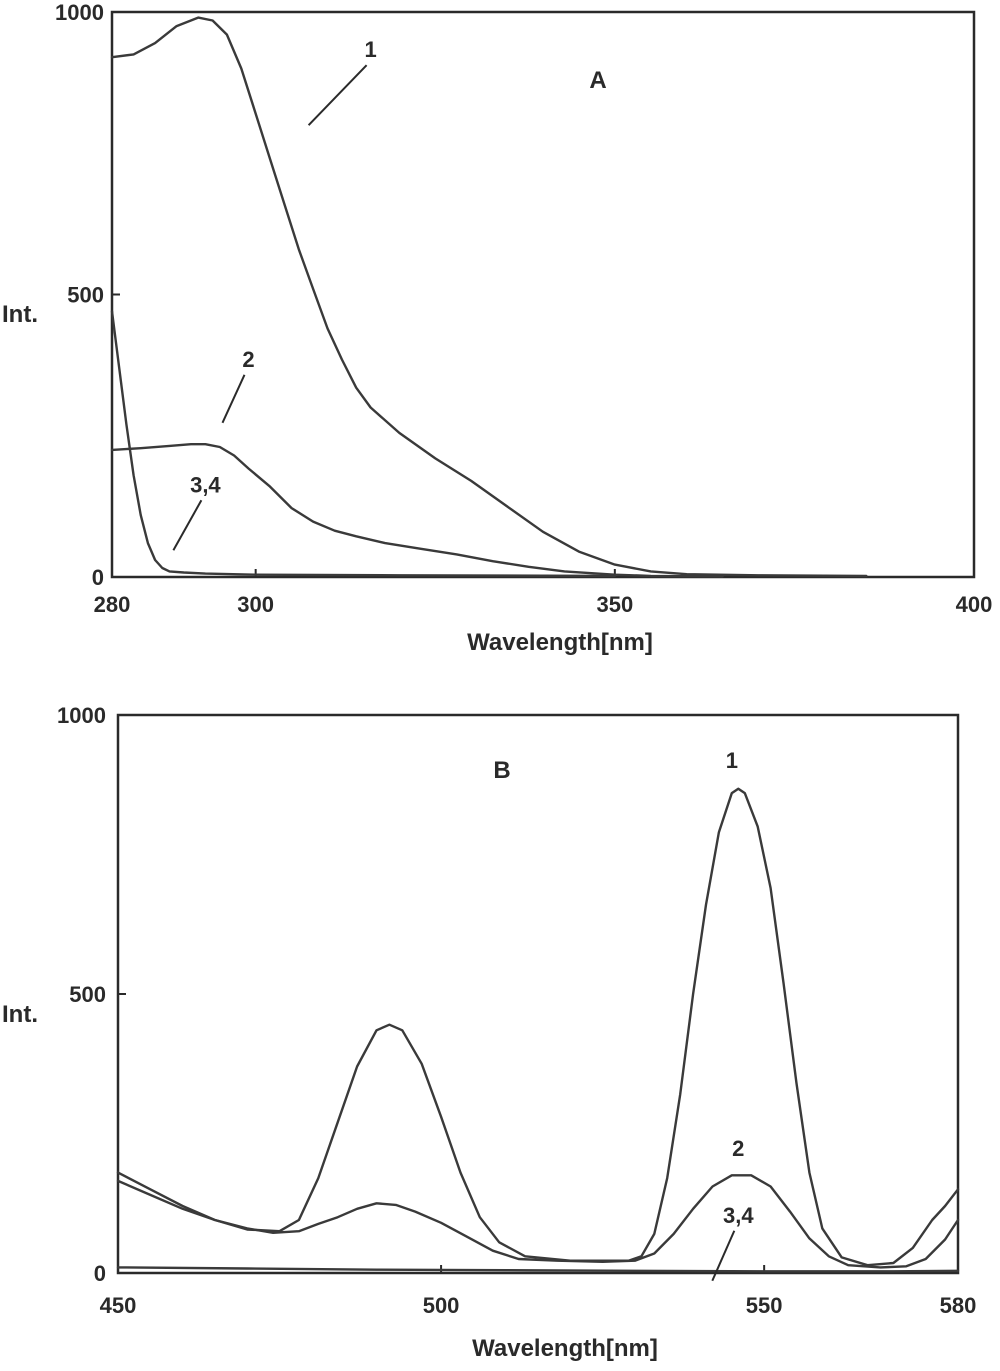  Describe the element at coordinates (501, 770) in the screenshot. I see `panel-label-b: B` at that location.